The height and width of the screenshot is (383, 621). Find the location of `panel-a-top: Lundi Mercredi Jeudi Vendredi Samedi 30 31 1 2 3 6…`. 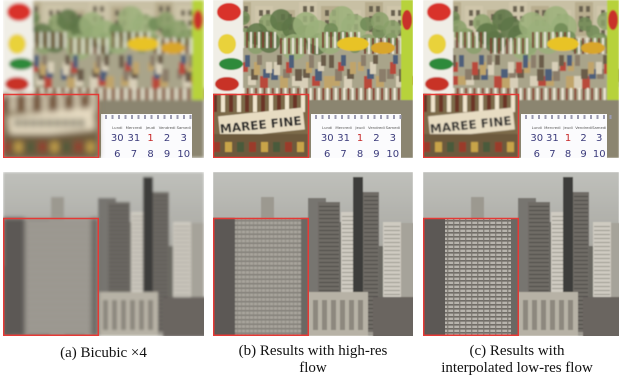

panel-a-top: Lundi Mercredi Jeudi Vendredi Samedi 30 31 1 2 3 6… is located at coordinates (103, 79).